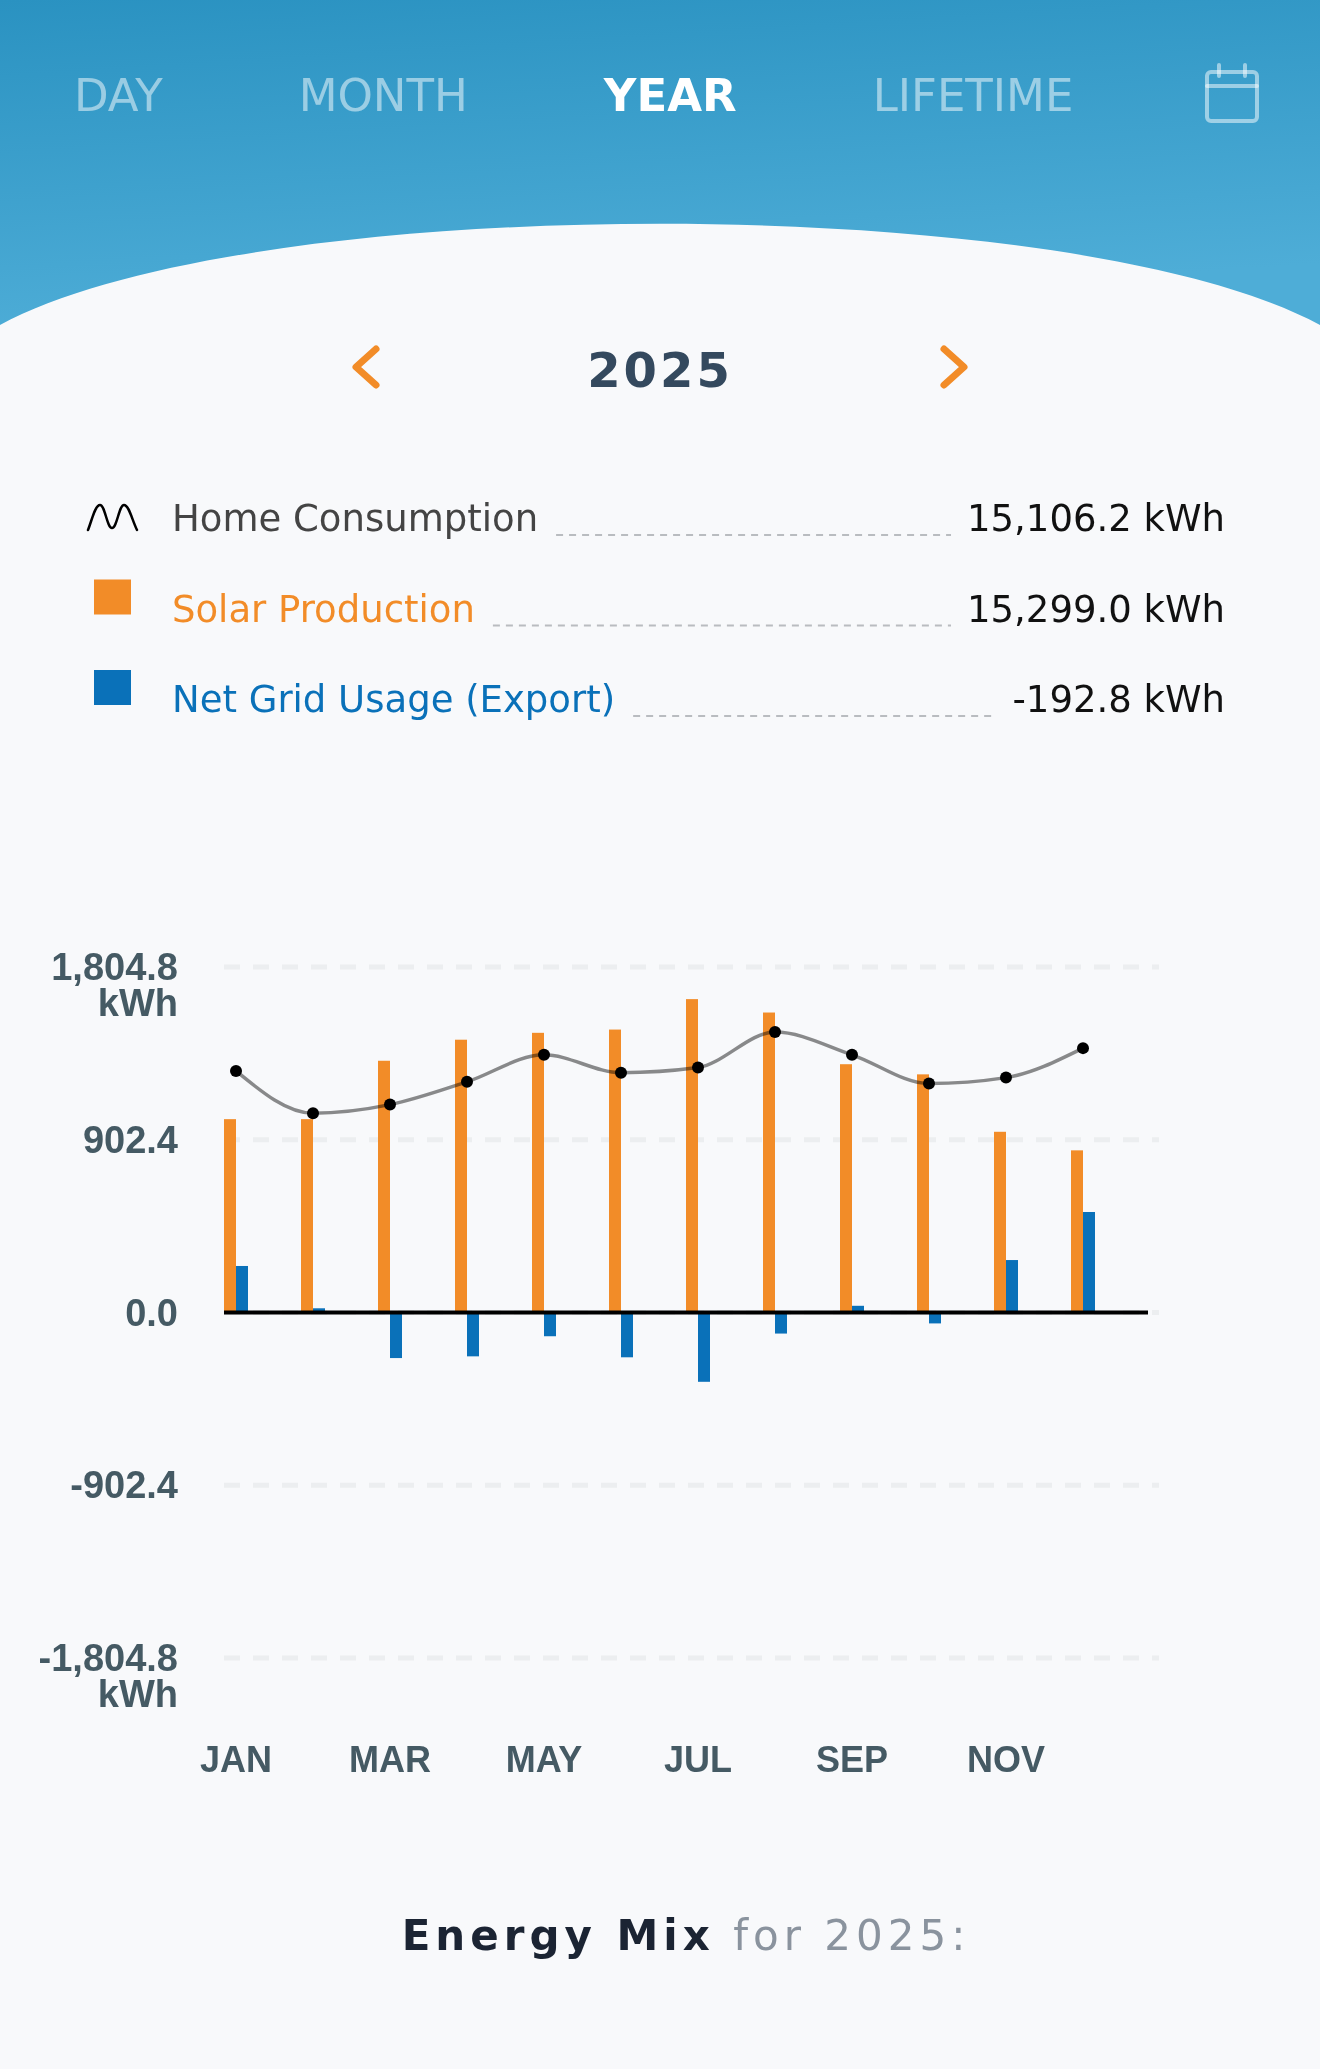 The width and height of the screenshot is (1320, 2069). Describe the element at coordinates (1096, 518) in the screenshot. I see `text: 15,106.2 kWh` at that location.